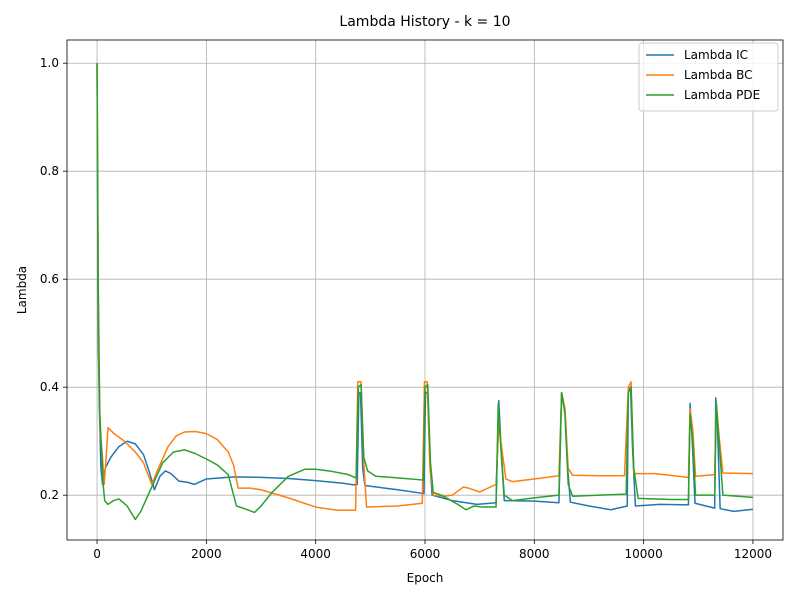 Image resolution: width=800 pixels, height=600 pixels. Describe the element at coordinates (718, 75) in the screenshot. I see `legend-label-1: Lambda BC` at that location.